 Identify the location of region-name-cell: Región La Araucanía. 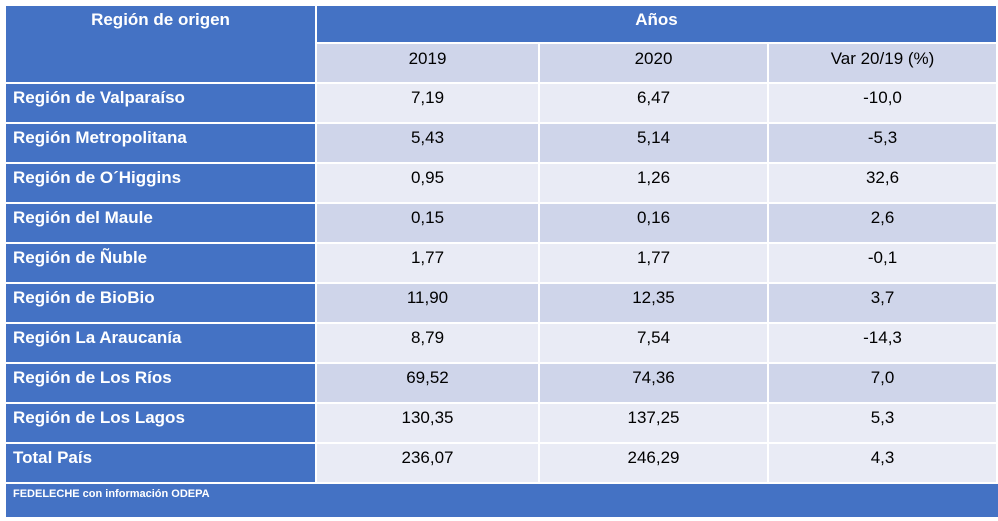
(161, 344).